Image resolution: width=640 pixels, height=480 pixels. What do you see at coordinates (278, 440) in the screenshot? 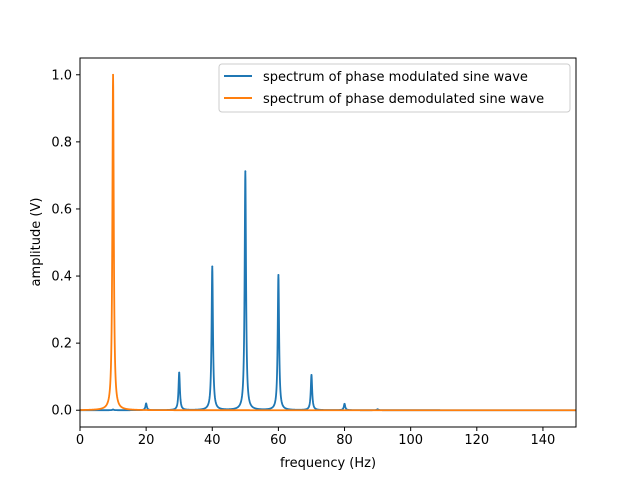
I see `x-tick-label: 60` at bounding box center [278, 440].